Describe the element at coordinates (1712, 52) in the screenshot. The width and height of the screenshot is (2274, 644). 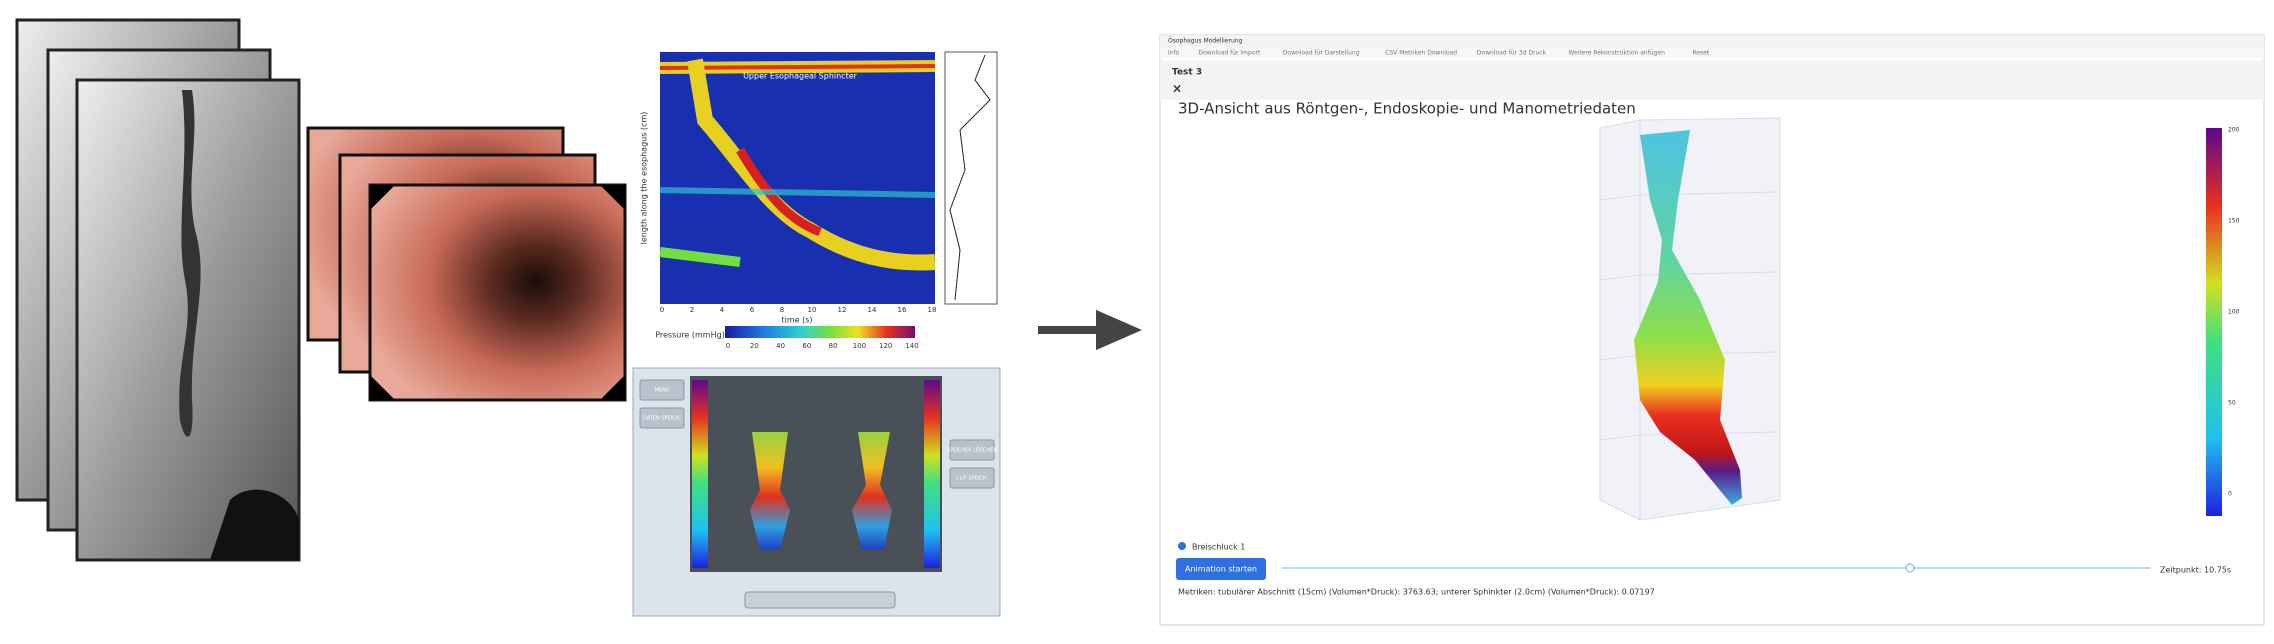
I see `menu-bar` at that location.